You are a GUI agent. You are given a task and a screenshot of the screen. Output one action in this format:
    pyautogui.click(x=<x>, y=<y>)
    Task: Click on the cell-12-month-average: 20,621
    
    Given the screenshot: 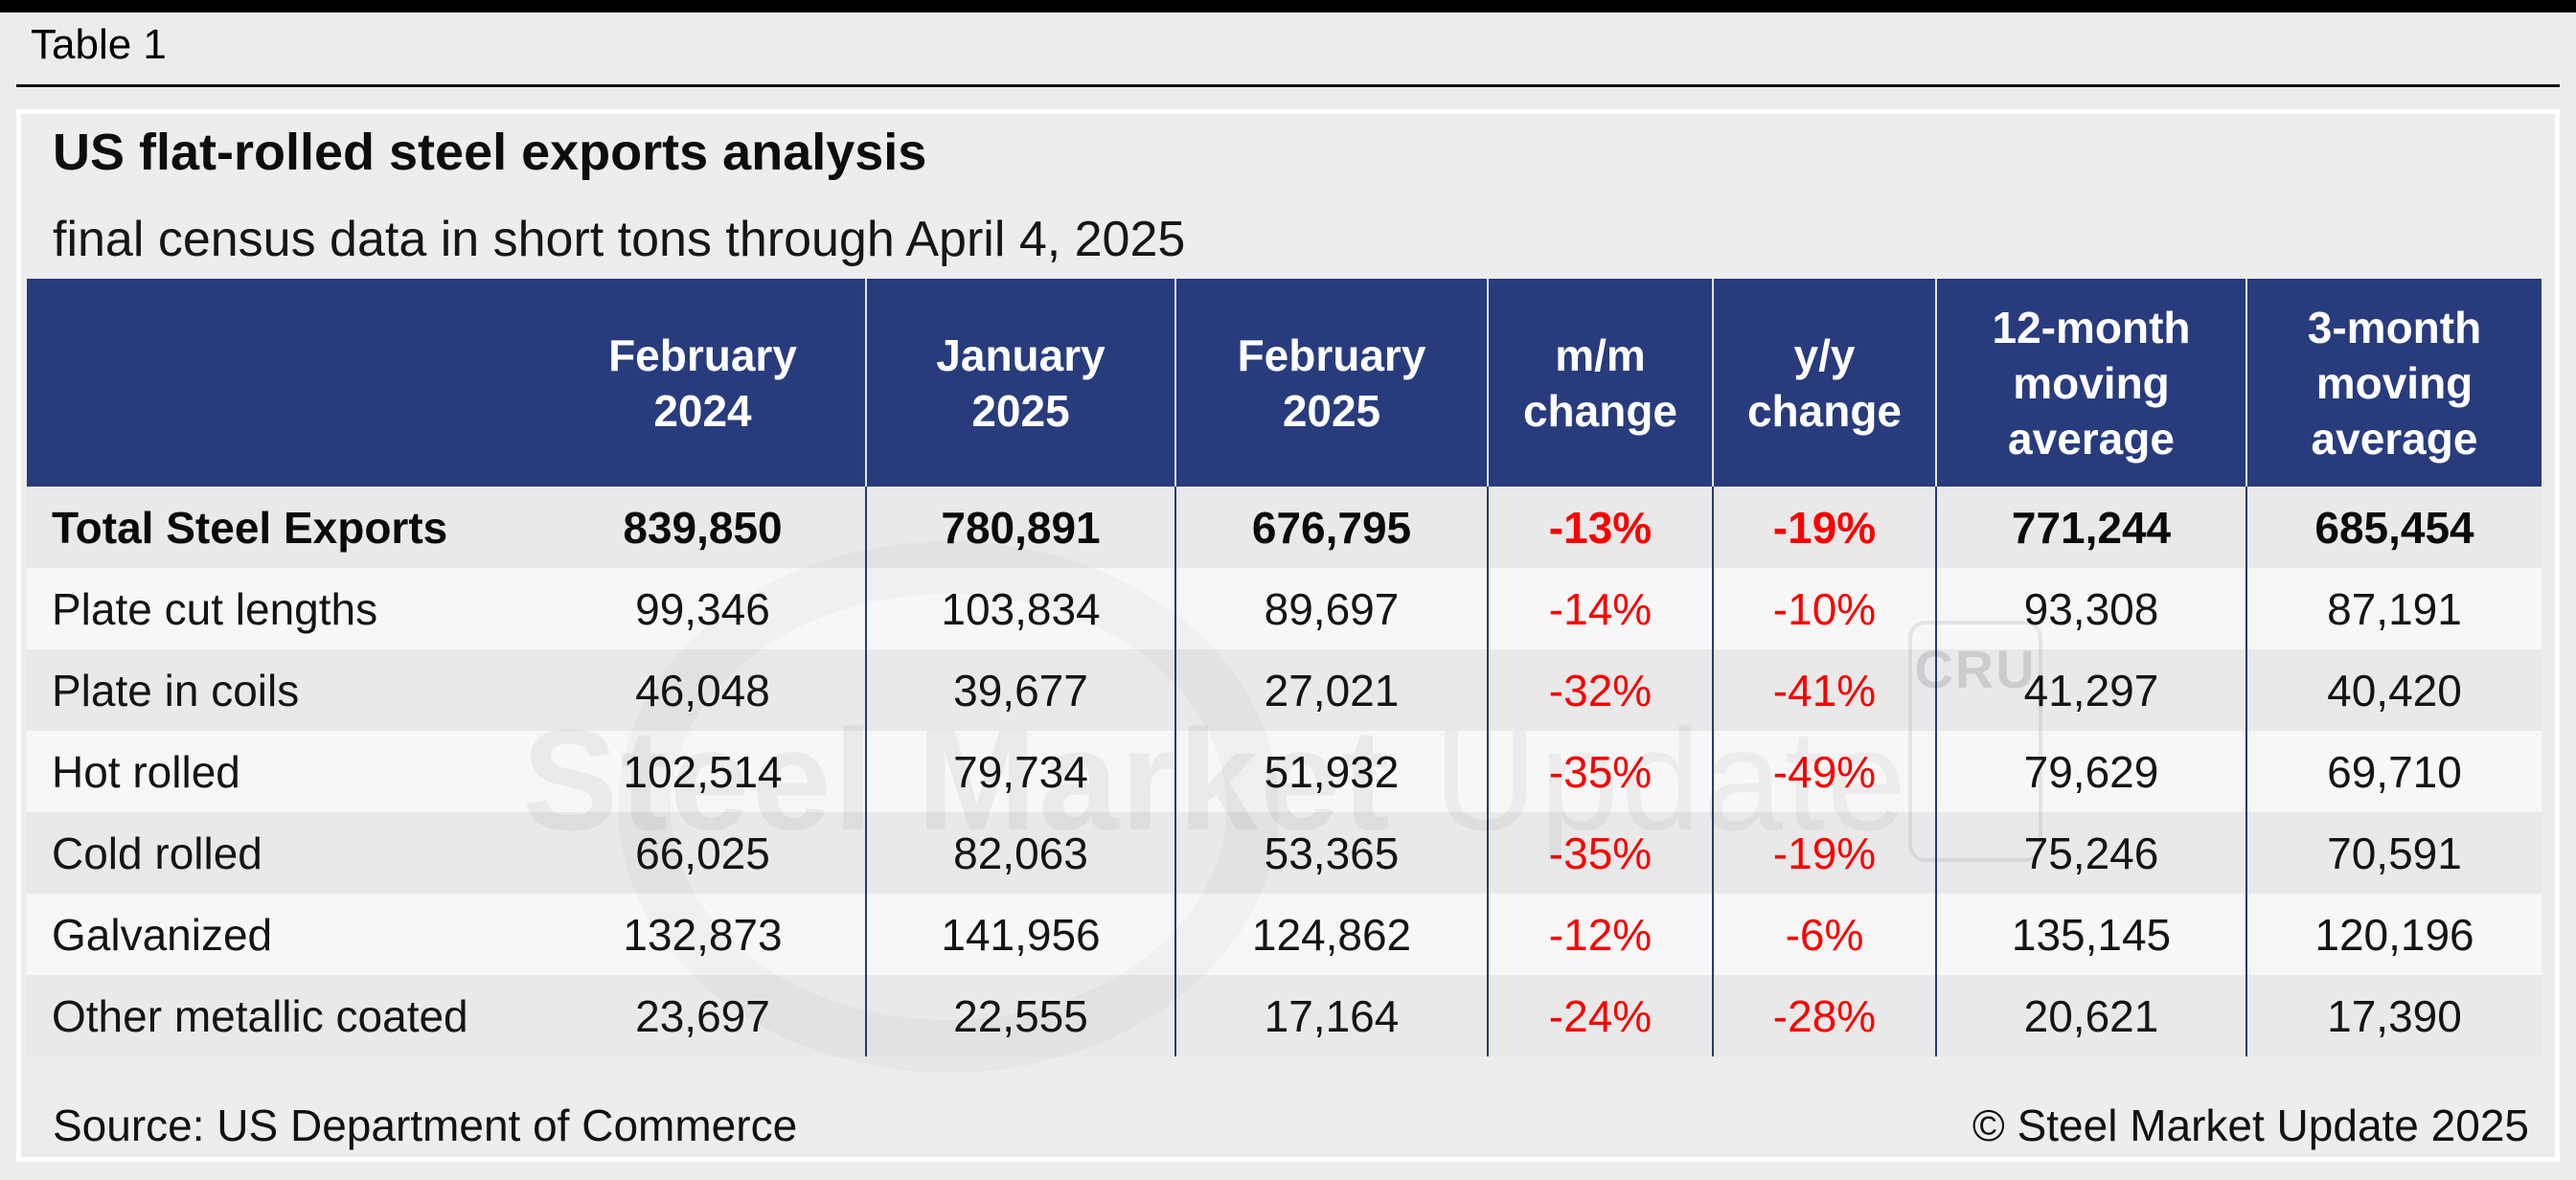 What is the action you would take?
    pyautogui.click(x=2090, y=1015)
    